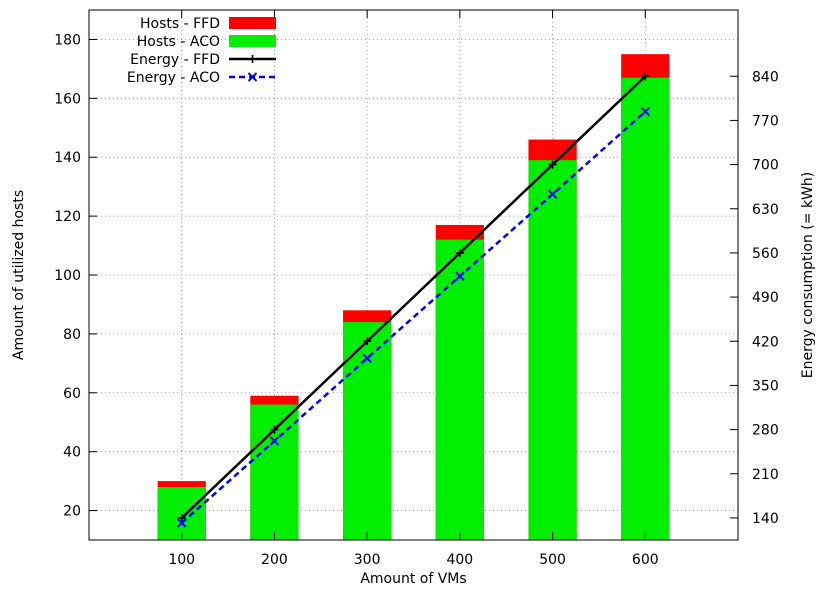 The image size is (823, 589). I want to click on y-tick-label: 80, so click(72, 335).